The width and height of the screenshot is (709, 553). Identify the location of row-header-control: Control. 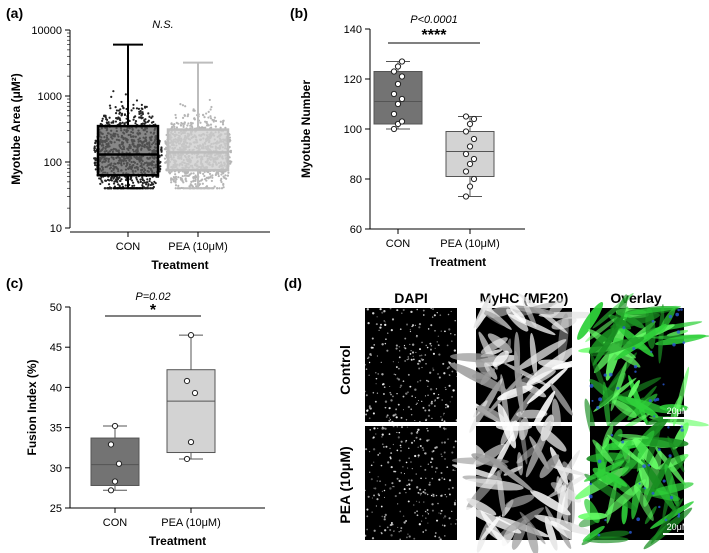
(345, 370).